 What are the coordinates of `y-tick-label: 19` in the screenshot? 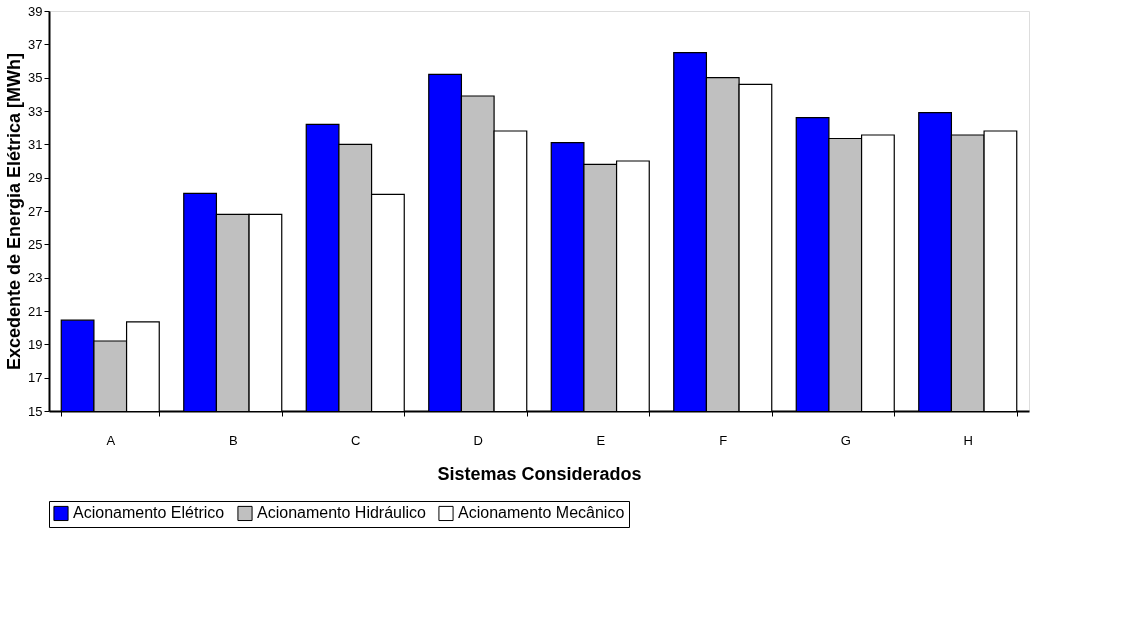 It's located at (35, 344).